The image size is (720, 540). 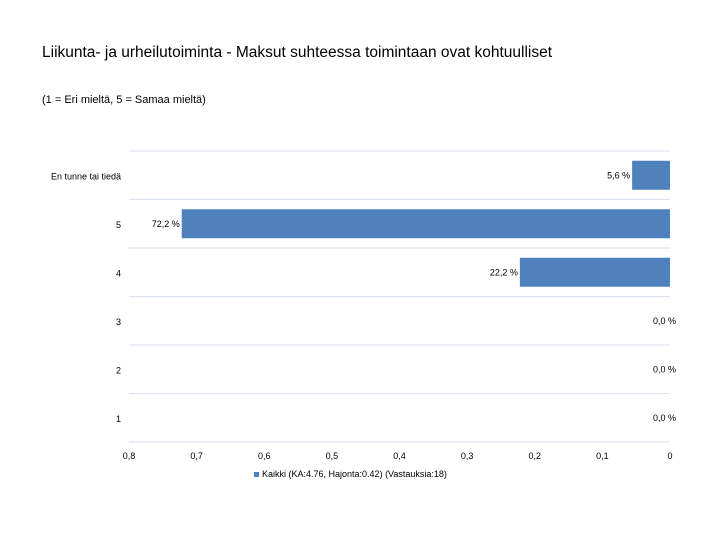 What do you see at coordinates (196, 456) in the screenshot?
I see `x-tick-label: 0,7` at bounding box center [196, 456].